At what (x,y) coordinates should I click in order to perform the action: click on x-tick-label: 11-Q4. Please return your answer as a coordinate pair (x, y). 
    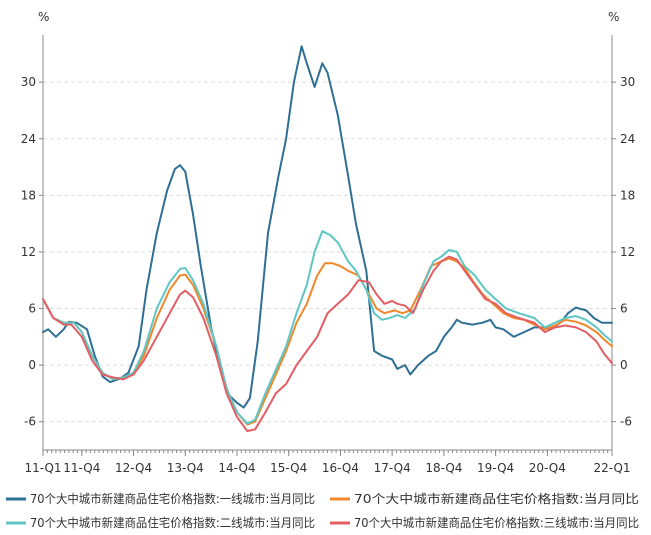
    Looking at the image, I should click on (81, 468).